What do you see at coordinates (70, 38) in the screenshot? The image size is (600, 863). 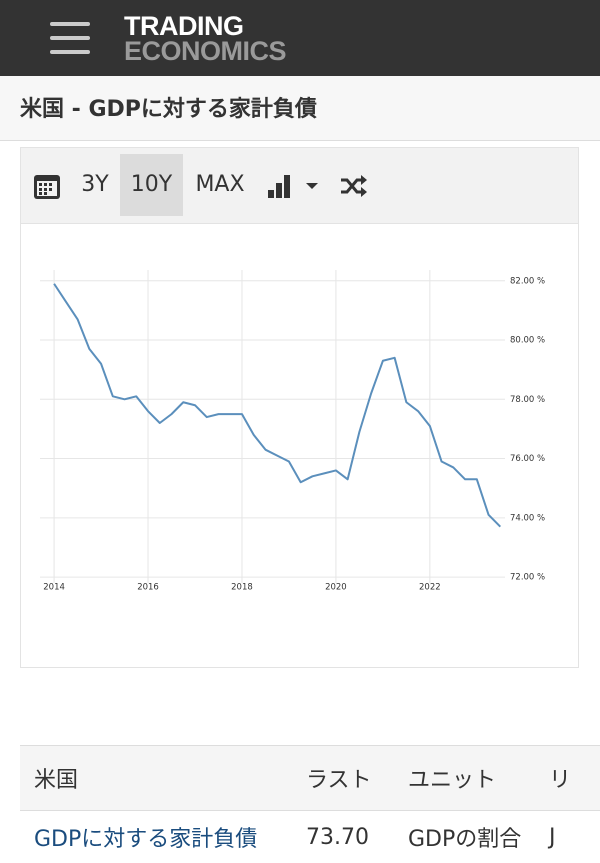 I see `menu-button` at bounding box center [70, 38].